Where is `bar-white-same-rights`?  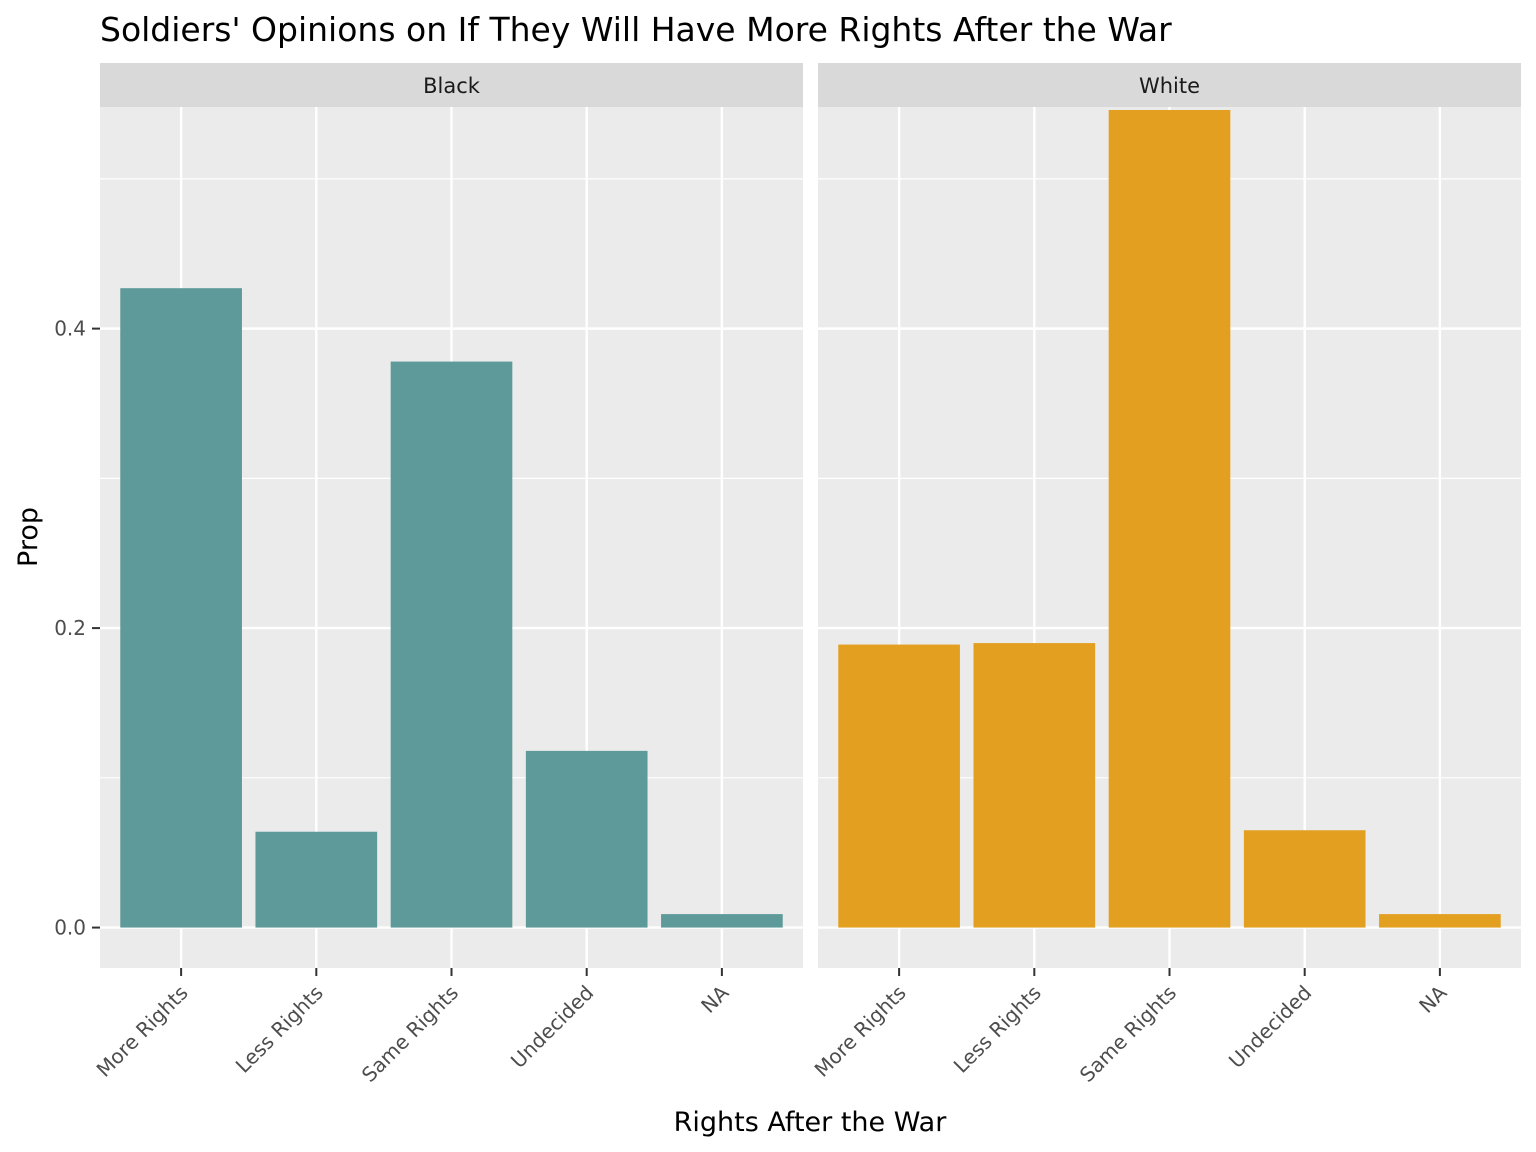
bar-white-same-rights is located at coordinates (1169, 518).